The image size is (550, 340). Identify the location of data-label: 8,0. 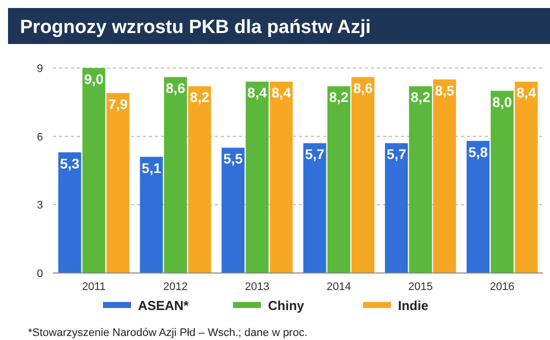
(502, 102).